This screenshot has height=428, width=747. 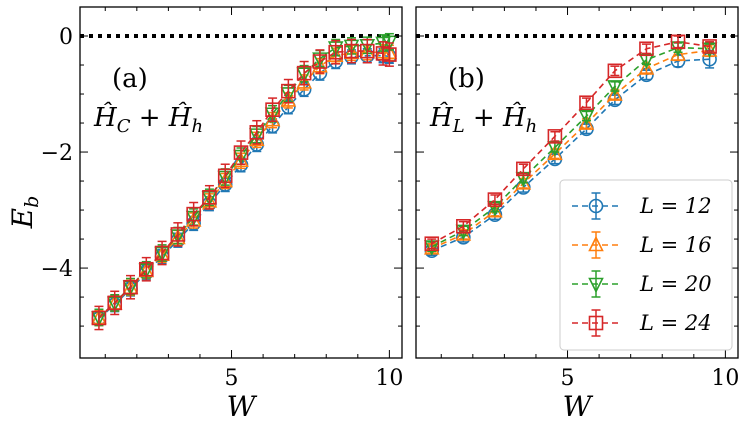 What do you see at coordinates (148, 119) in the screenshot?
I see `panel-a-hamiltonian-label: ĤC + Ĥh` at bounding box center [148, 119].